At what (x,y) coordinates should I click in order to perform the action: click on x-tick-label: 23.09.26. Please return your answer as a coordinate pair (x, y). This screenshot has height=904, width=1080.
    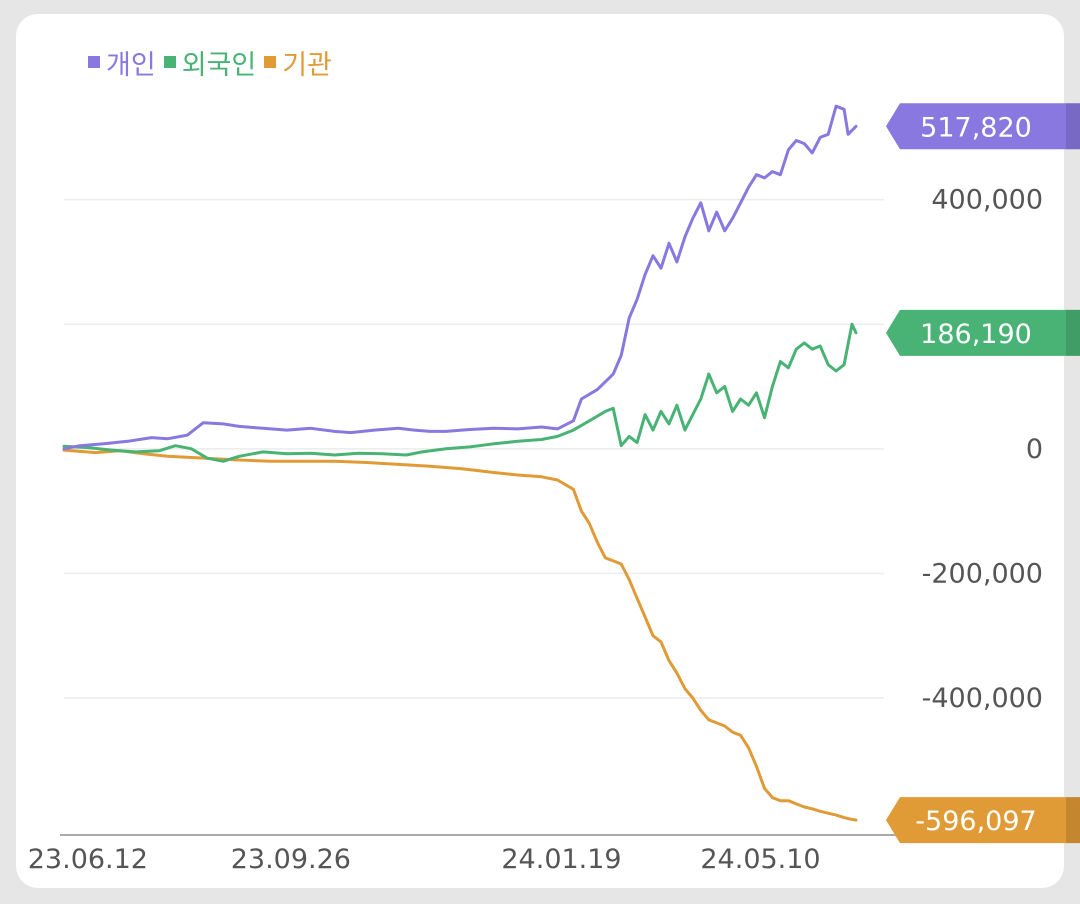
    Looking at the image, I should click on (291, 859).